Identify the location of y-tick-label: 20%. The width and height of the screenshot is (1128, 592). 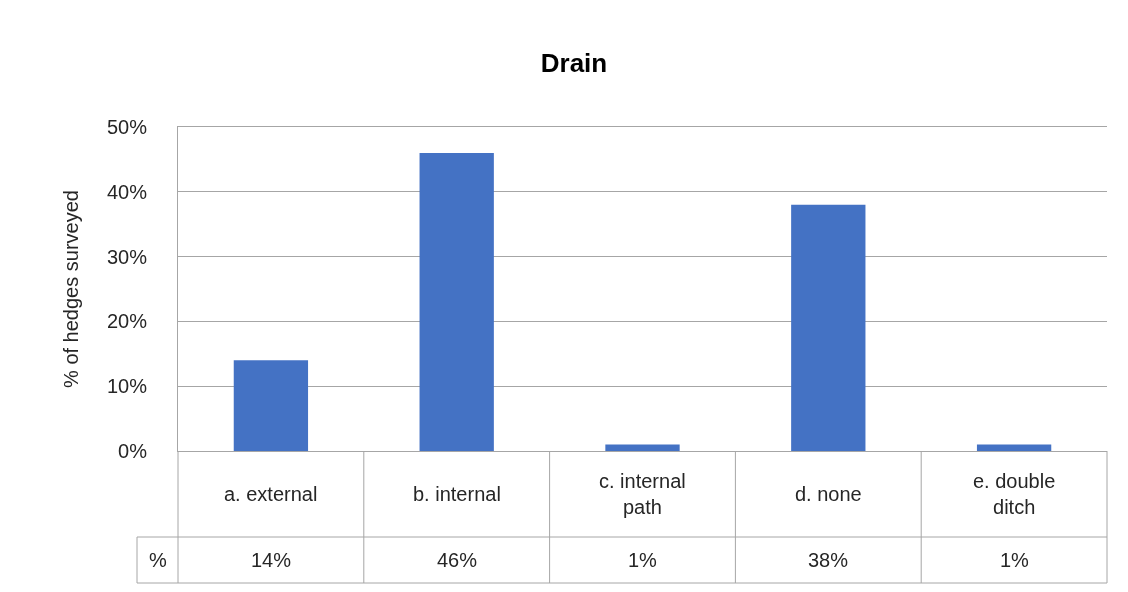
(127, 321).